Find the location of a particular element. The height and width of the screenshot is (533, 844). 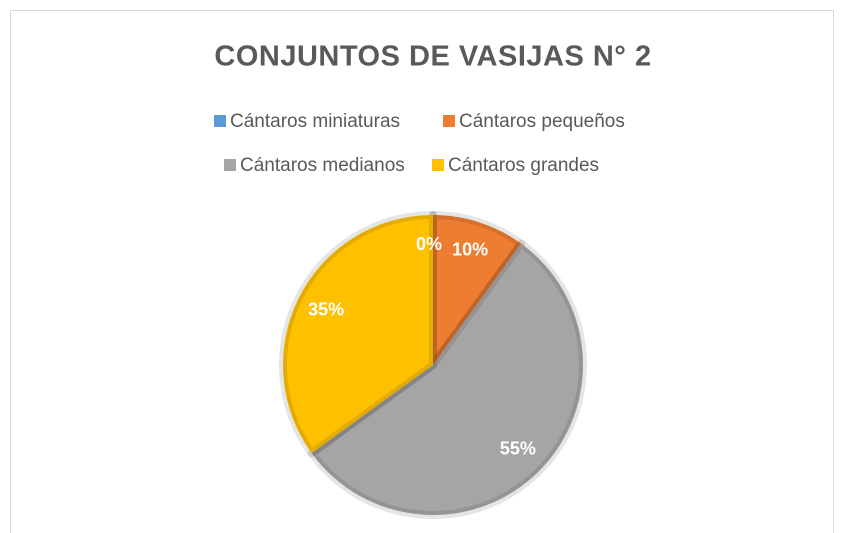

chart-title: CONJUNTOS DE VASIJAS N° 2 is located at coordinates (432, 57).